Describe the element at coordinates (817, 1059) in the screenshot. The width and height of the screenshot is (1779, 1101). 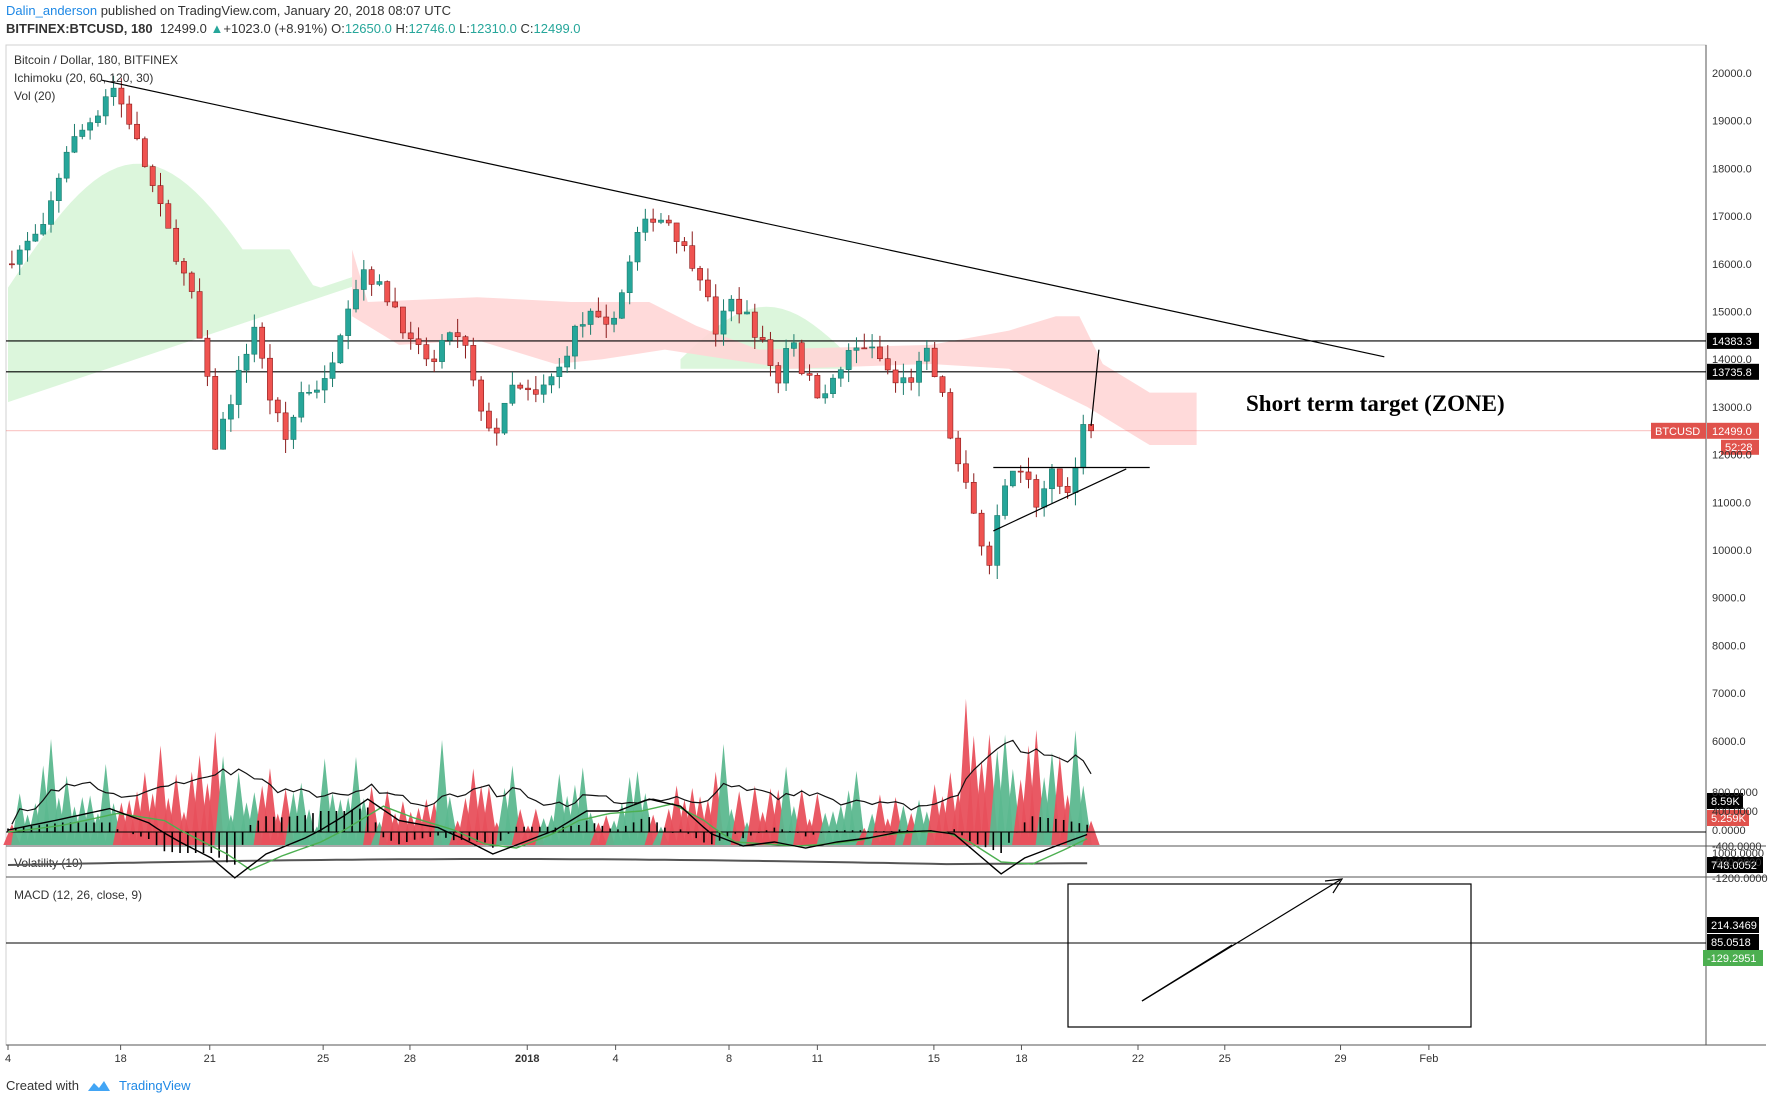
I see `time-tick-label: 11` at that location.